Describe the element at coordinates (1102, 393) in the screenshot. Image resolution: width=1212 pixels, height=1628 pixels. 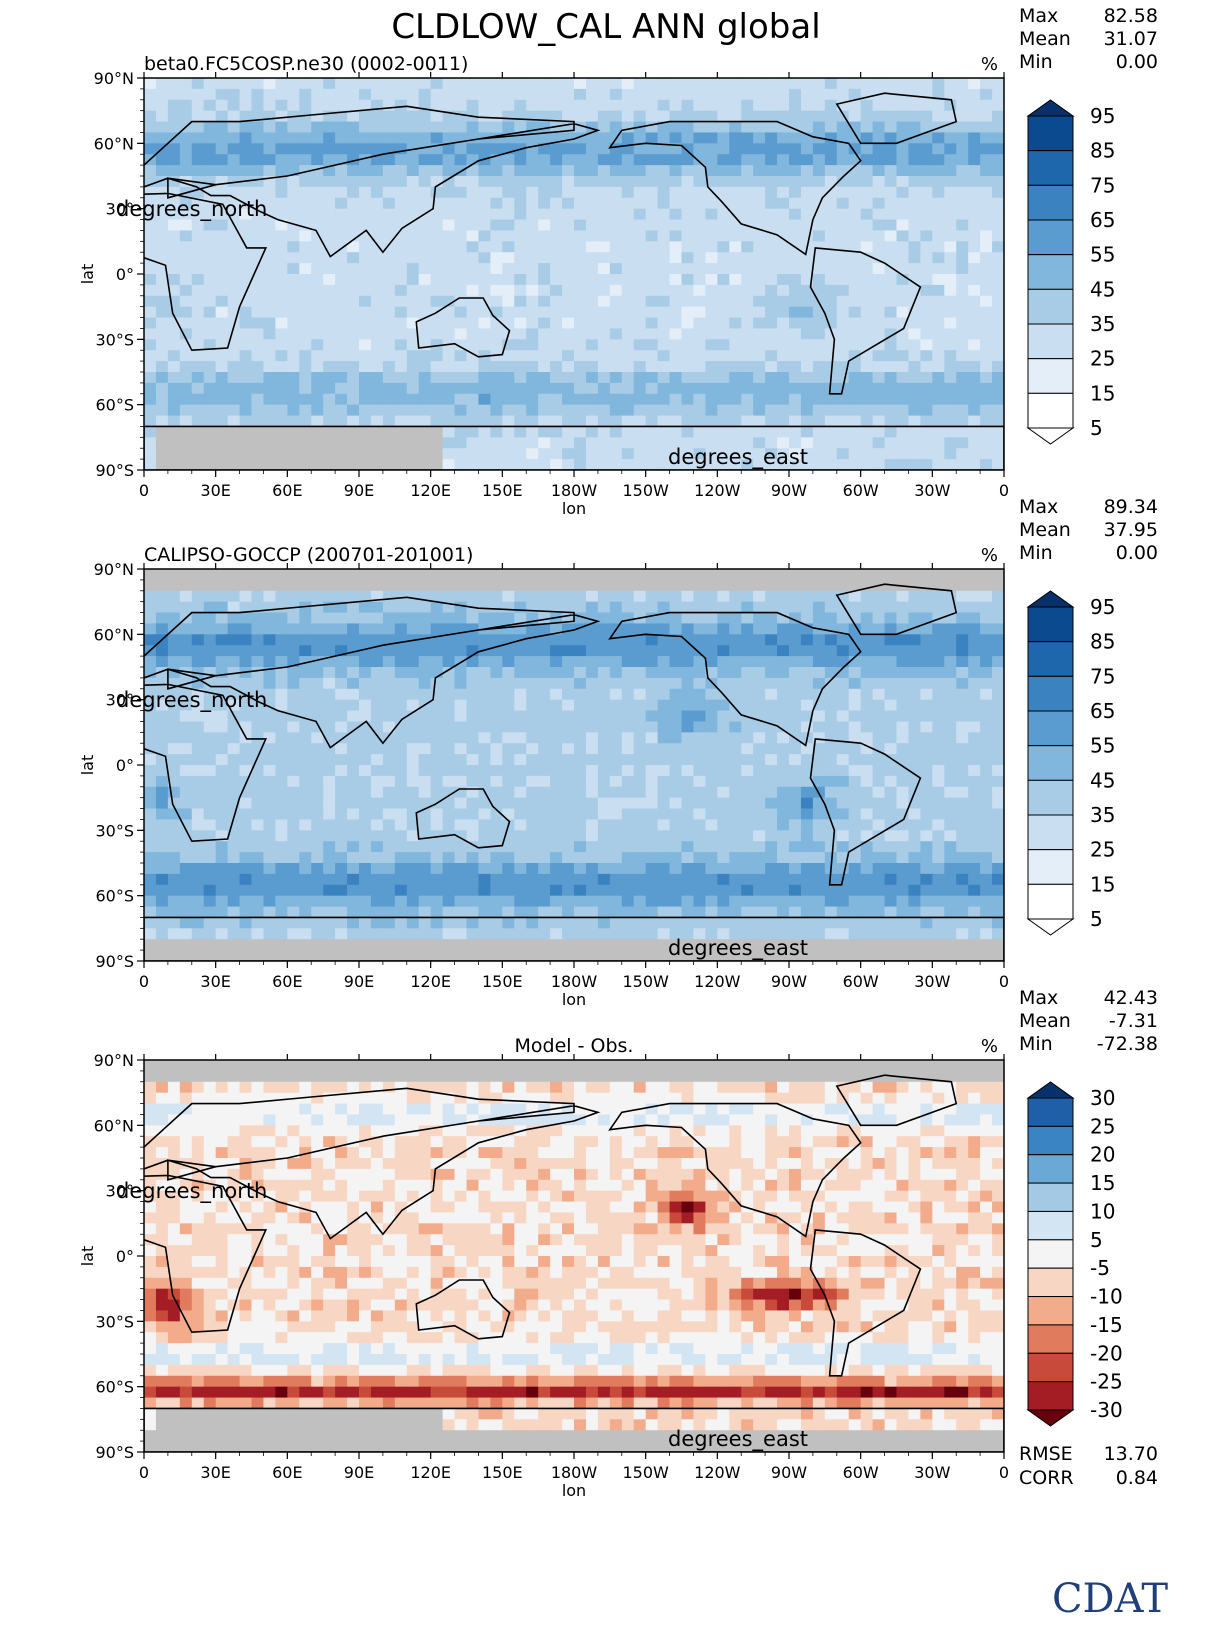
I see `colorbar-label: 15` at that location.